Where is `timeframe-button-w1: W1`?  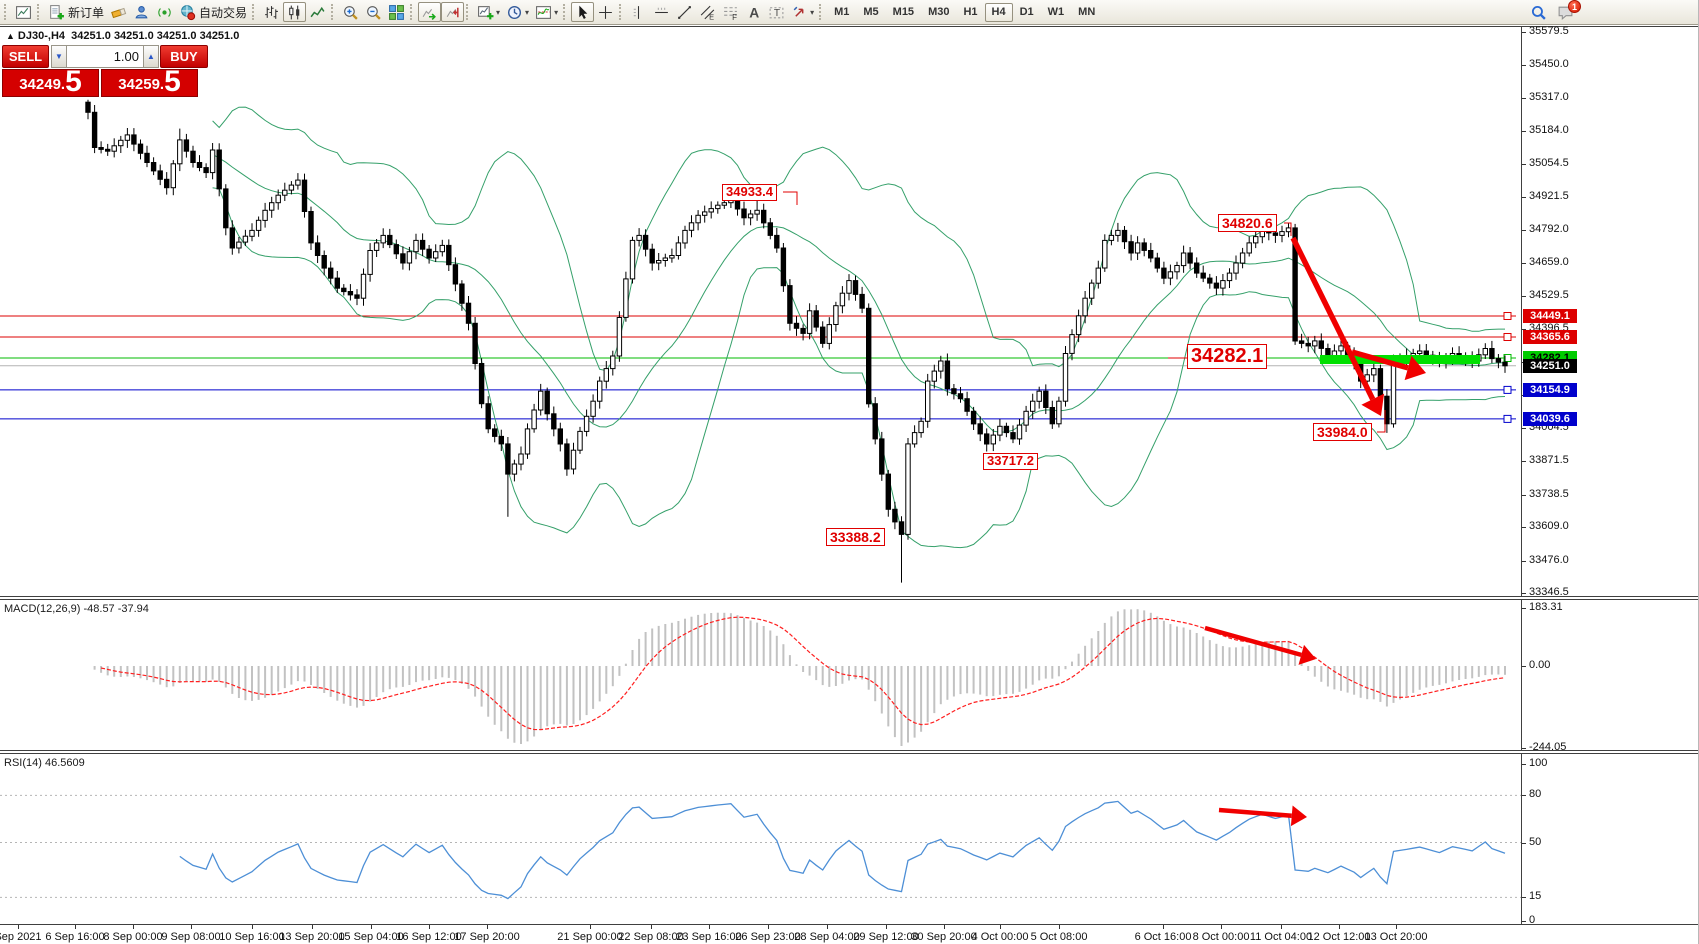
timeframe-button-w1: W1 is located at coordinates (1056, 12).